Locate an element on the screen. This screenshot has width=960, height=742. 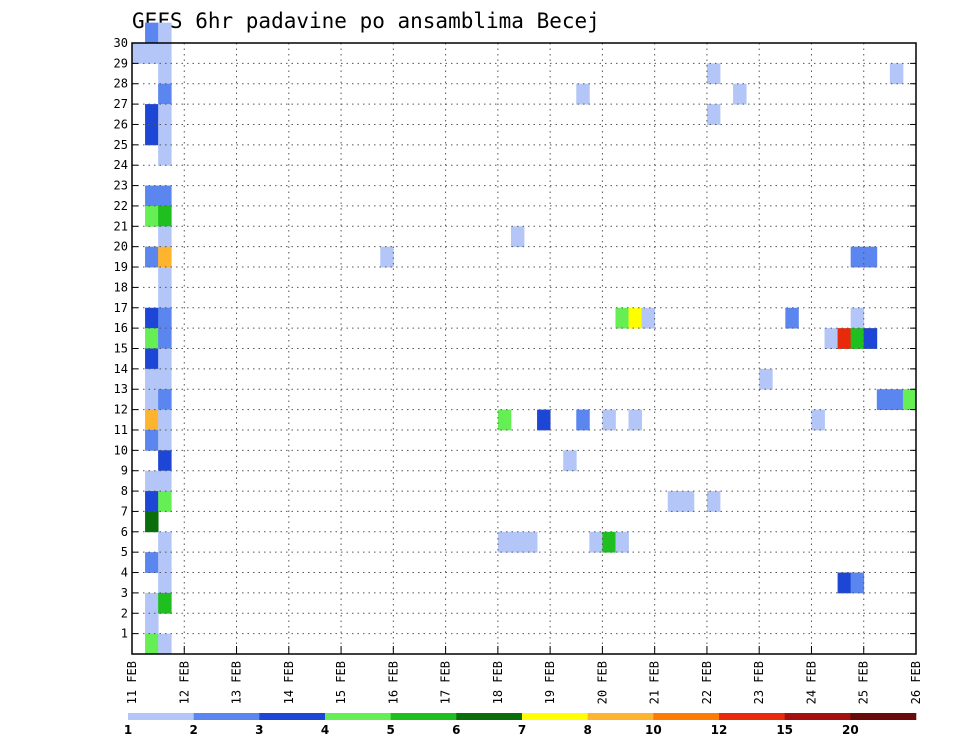
chart-title: GEFS 6hr padavine po ansamblima Becej is located at coordinates (366, 21).